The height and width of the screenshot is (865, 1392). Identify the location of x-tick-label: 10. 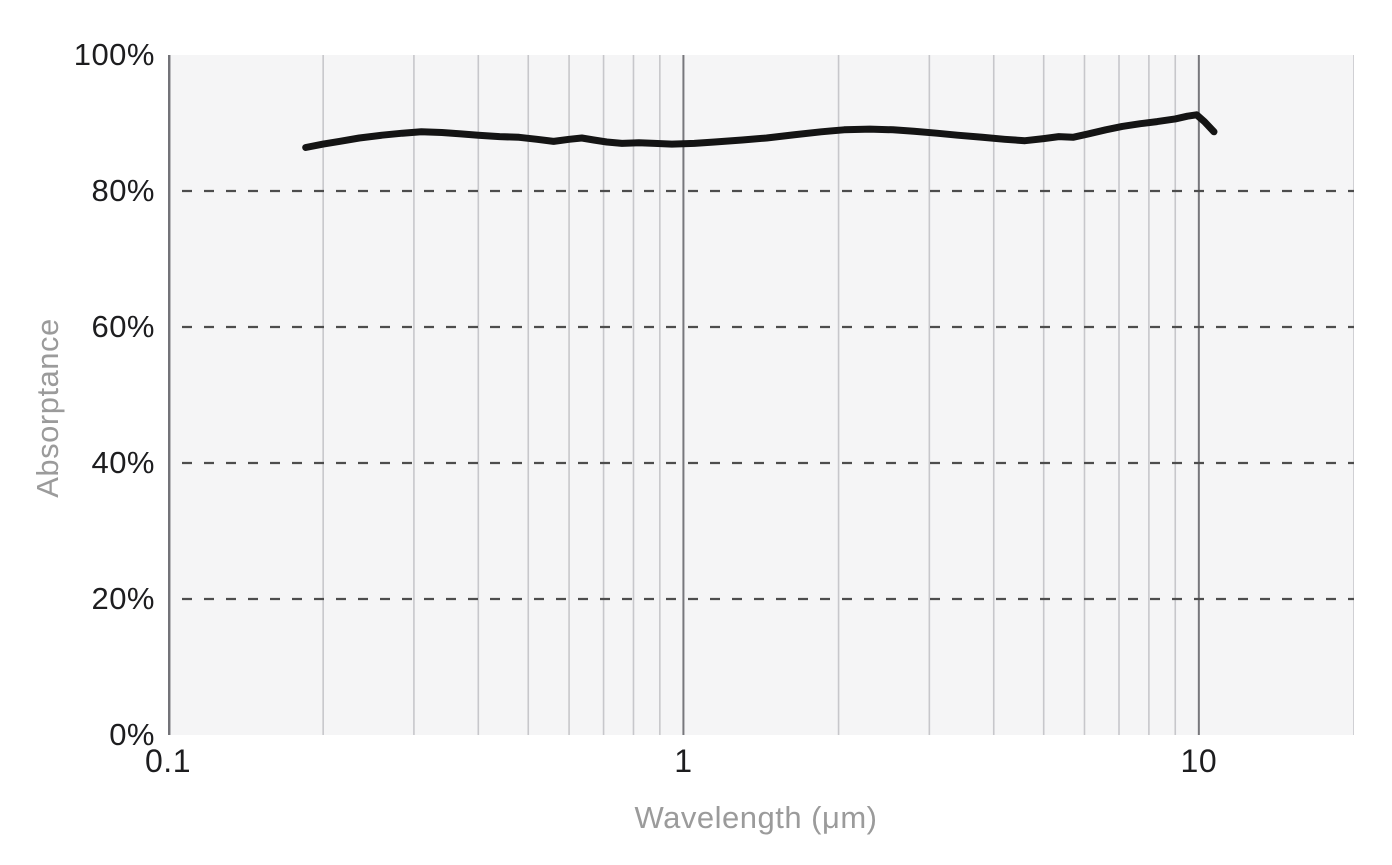
(1199, 761).